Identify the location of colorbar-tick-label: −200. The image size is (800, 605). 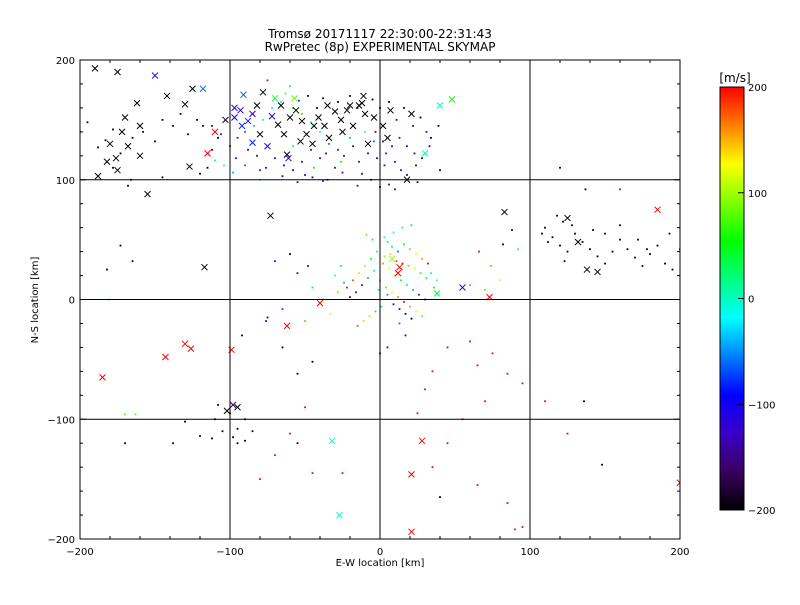
(761, 511).